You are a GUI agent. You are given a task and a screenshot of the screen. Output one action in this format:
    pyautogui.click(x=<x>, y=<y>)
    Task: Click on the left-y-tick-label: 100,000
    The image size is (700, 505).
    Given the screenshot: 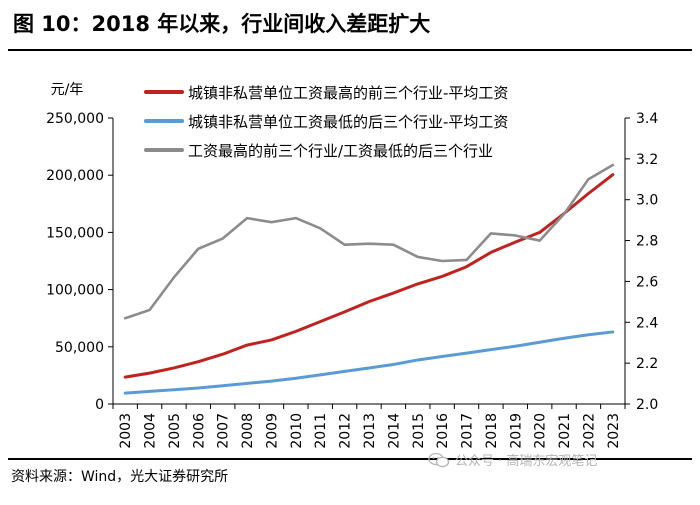 What is the action you would take?
    pyautogui.click(x=75, y=291)
    